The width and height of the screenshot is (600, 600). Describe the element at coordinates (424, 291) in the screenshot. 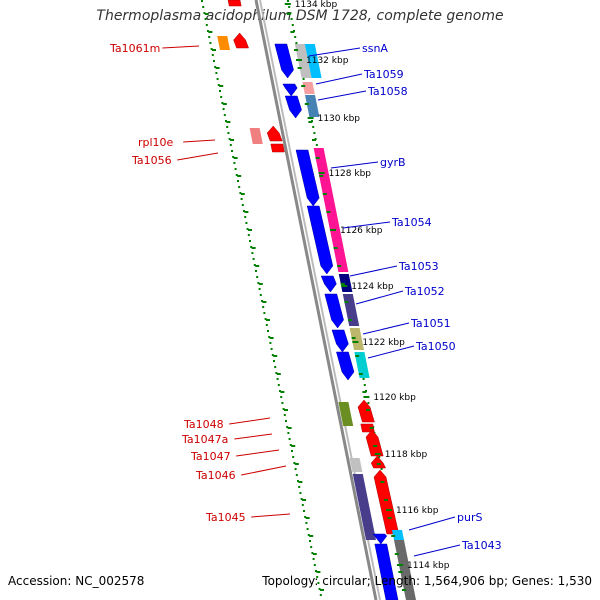

I see `forward-gene-label-Ta1052: Ta1052` at that location.